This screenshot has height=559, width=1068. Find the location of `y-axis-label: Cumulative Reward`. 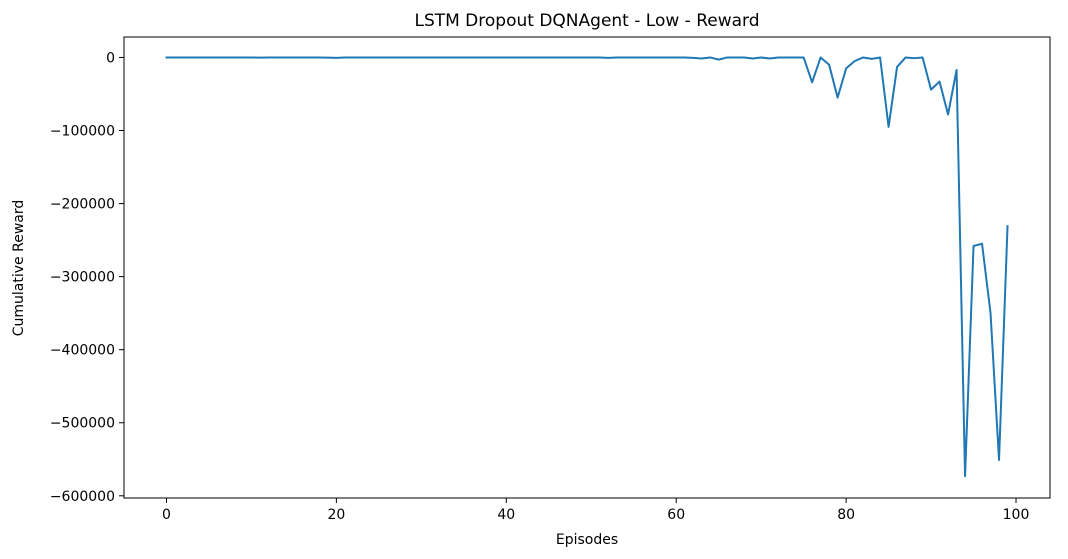

y-axis-label: Cumulative Reward is located at coordinates (19, 268).